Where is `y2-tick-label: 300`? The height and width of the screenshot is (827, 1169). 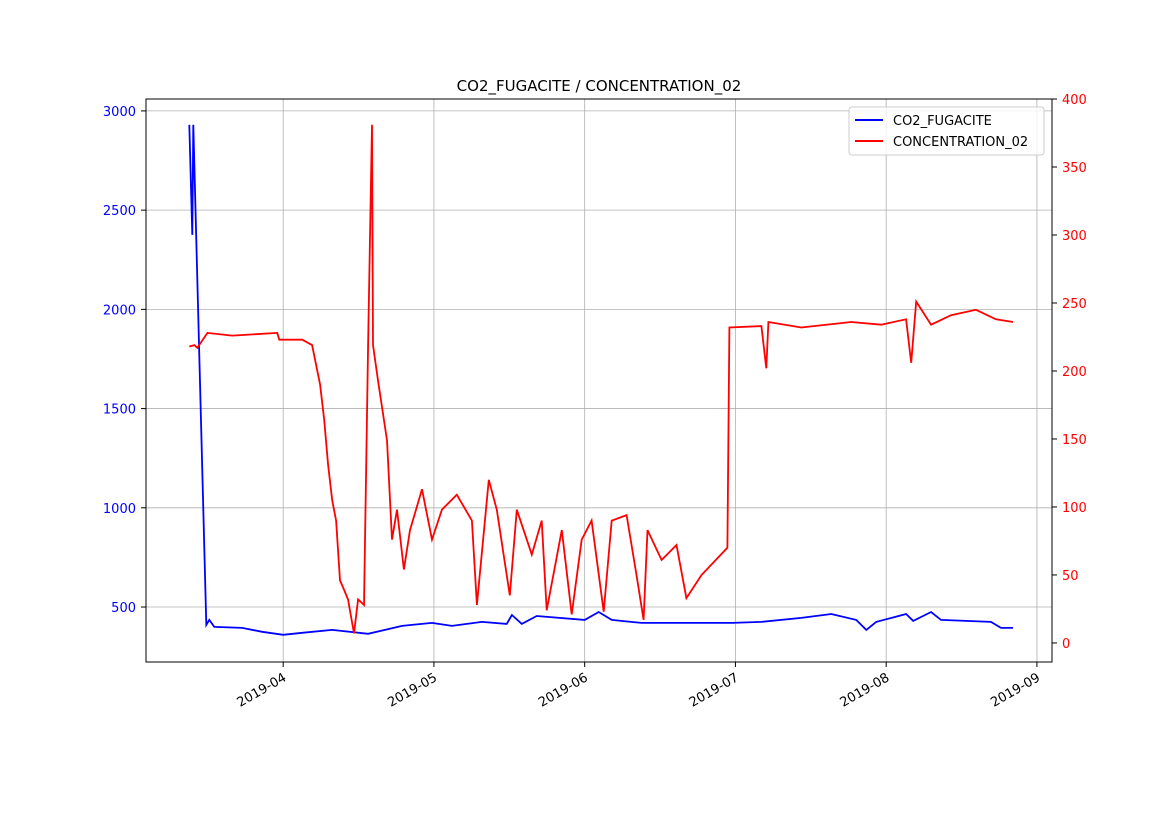
y2-tick-label: 300 is located at coordinates (1074, 236).